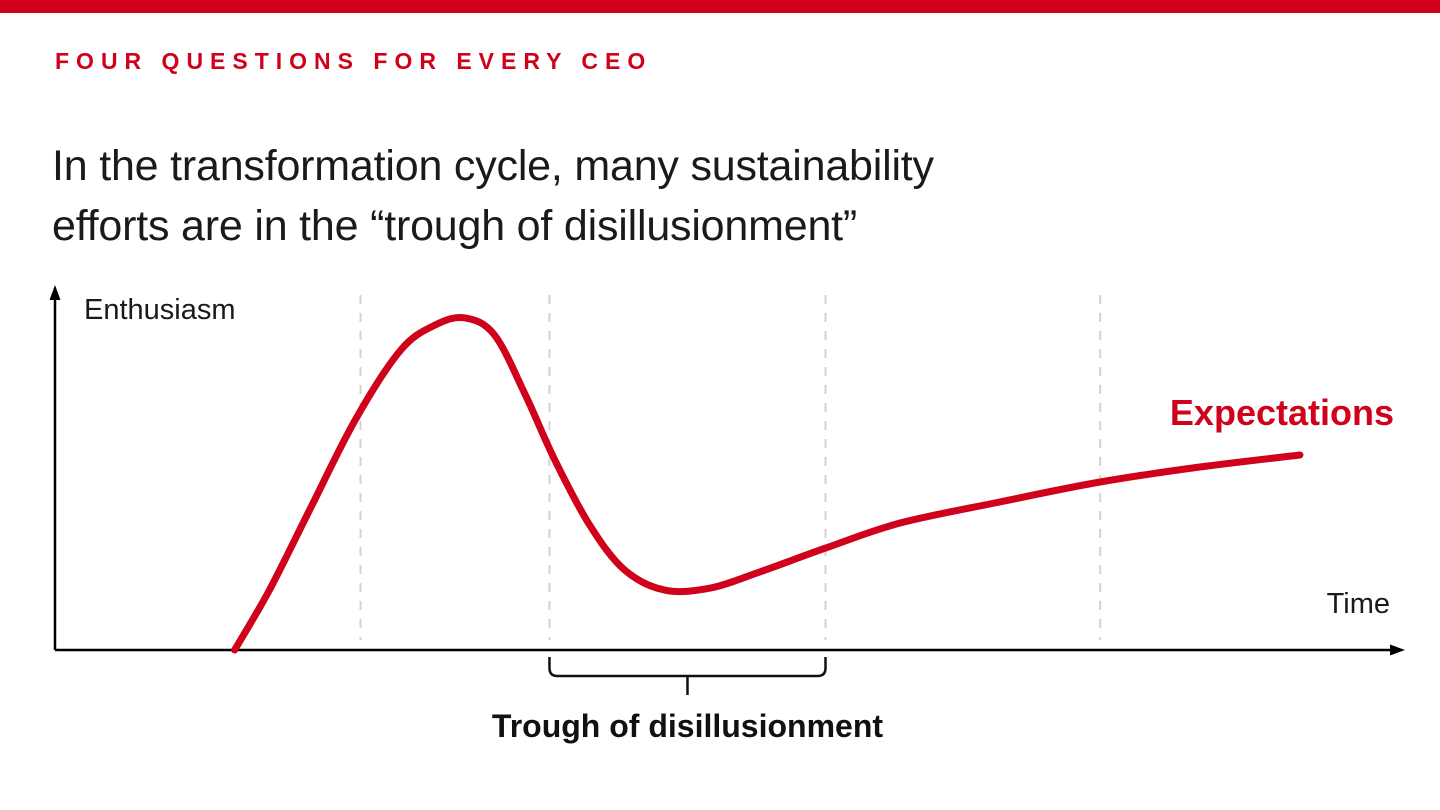 The height and width of the screenshot is (810, 1440). I want to click on series-label-expectations: Expectations, so click(1281, 412).